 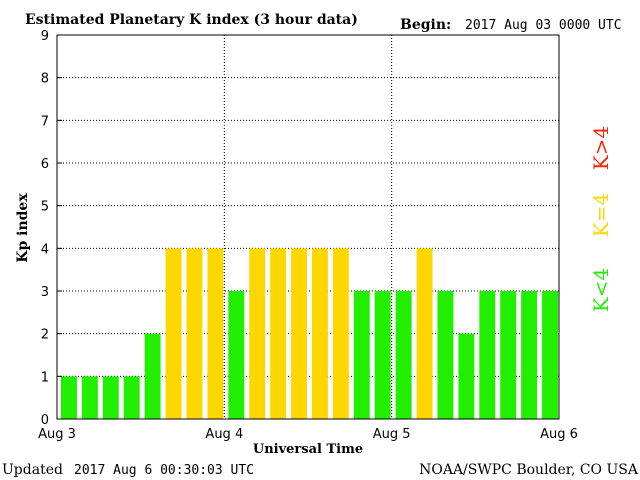 I want to click on y-tick-label: 7, so click(x=45, y=121).